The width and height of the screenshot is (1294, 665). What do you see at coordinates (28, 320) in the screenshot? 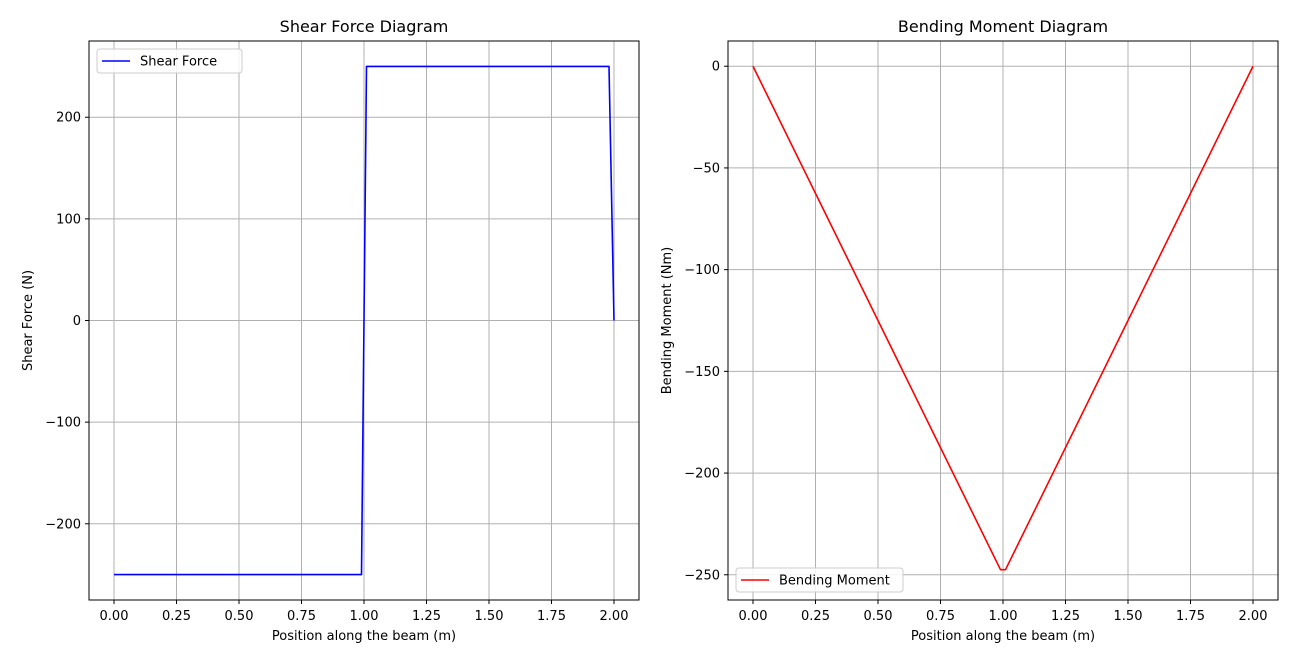
I see `y-axis-label: Shear Force (N)` at bounding box center [28, 320].